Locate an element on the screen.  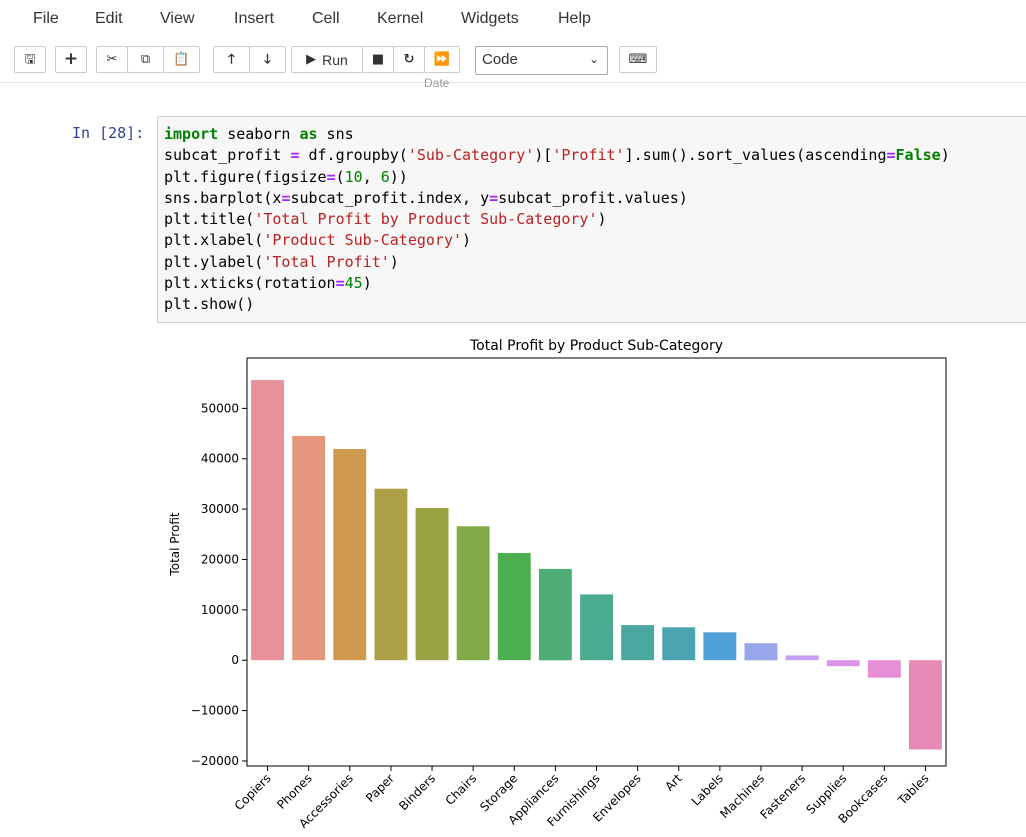
save-button: 🖫 is located at coordinates (30, 59).